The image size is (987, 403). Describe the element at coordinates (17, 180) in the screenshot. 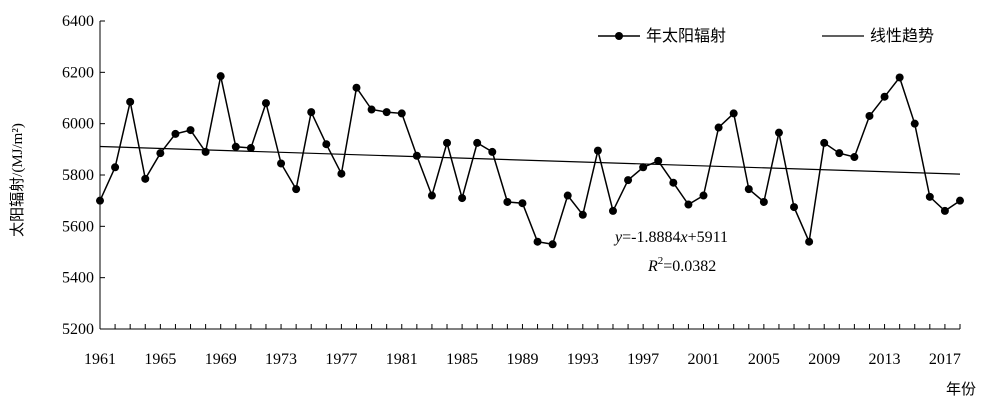

I see `y-axis-label: 太阳辐射/(MJ/m²)` at that location.